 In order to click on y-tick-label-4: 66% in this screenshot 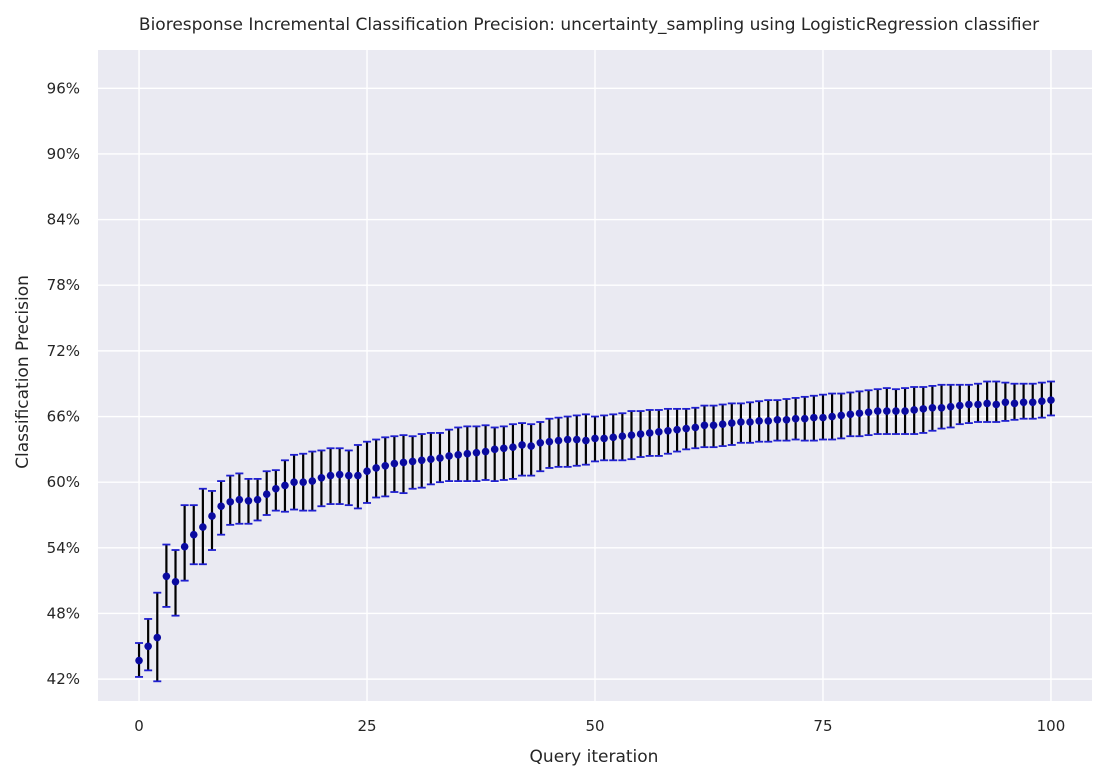, I will do `click(63, 417)`.